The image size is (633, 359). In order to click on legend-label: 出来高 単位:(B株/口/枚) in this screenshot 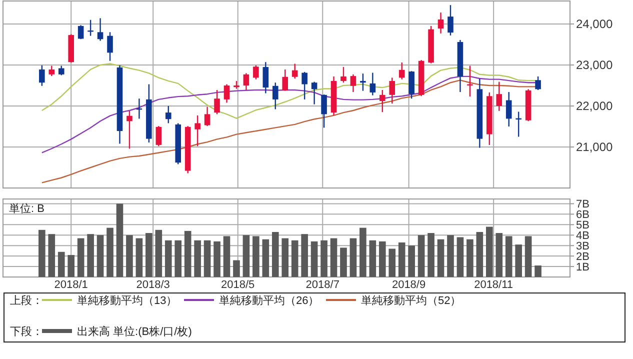, I will do `click(134, 331)`.